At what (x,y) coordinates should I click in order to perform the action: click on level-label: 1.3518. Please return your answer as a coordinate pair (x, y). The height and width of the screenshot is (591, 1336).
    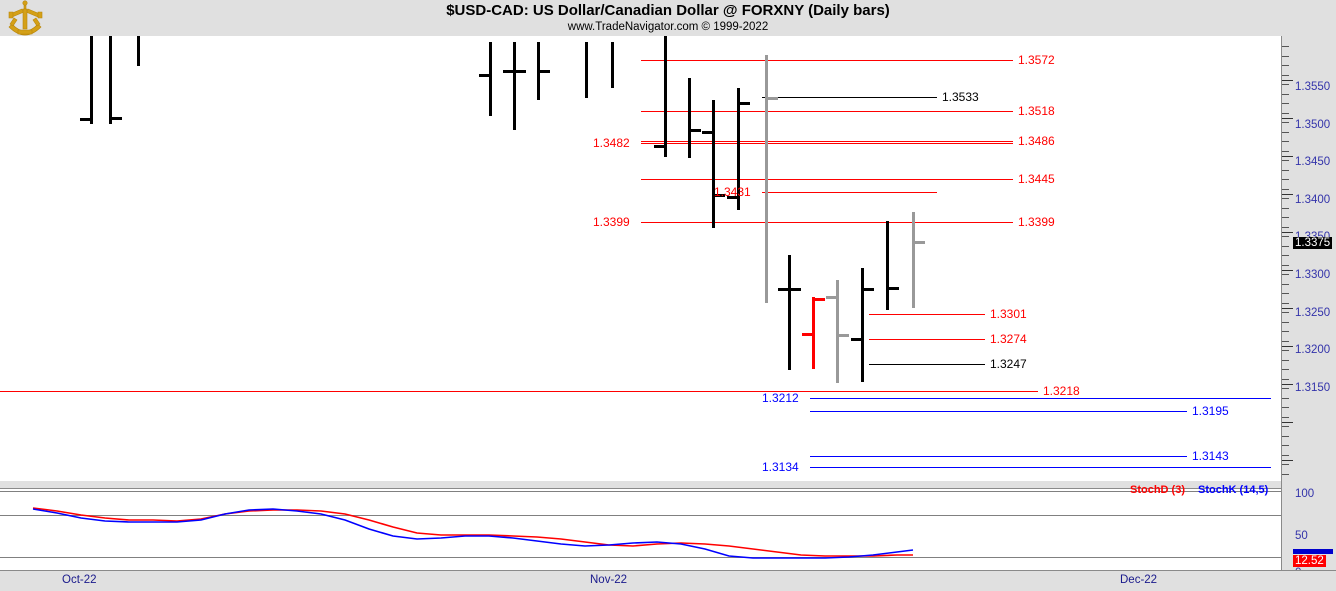
    Looking at the image, I should click on (1036, 111).